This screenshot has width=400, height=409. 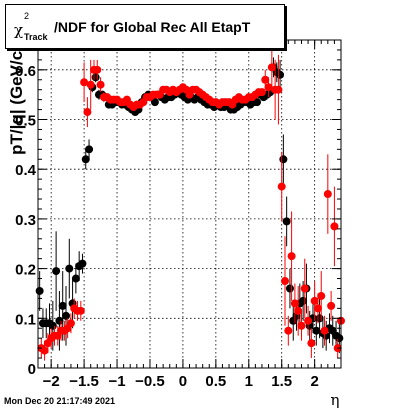 I want to click on timestamp: Mon Dec 20 21:17:49 2021, so click(x=60, y=401).